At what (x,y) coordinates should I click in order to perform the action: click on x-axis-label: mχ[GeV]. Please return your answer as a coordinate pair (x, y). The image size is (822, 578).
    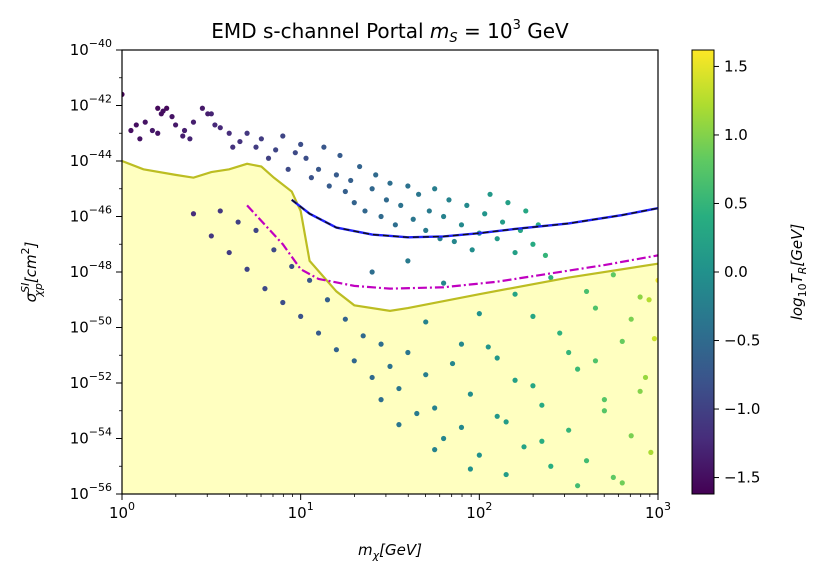
    Looking at the image, I should click on (390, 551).